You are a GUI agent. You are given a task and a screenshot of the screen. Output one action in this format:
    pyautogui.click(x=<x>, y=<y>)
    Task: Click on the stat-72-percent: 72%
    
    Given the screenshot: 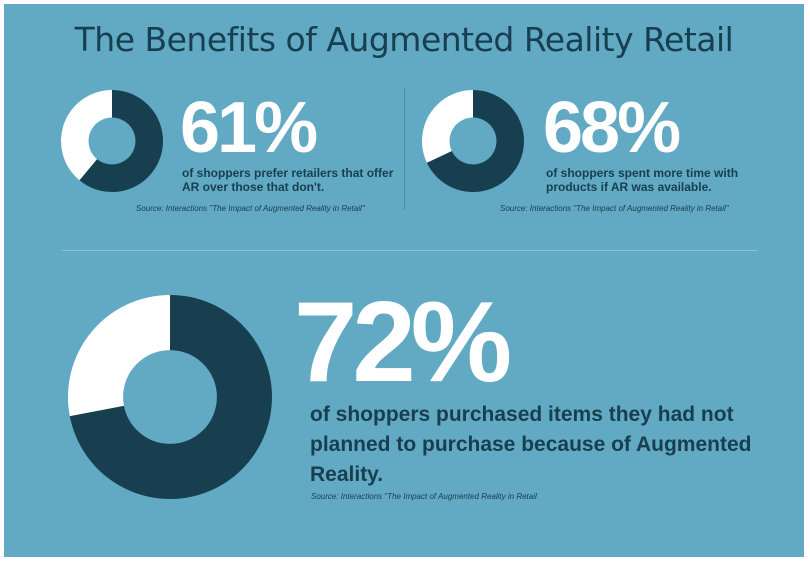 What is the action you would take?
    pyautogui.click(x=403, y=342)
    